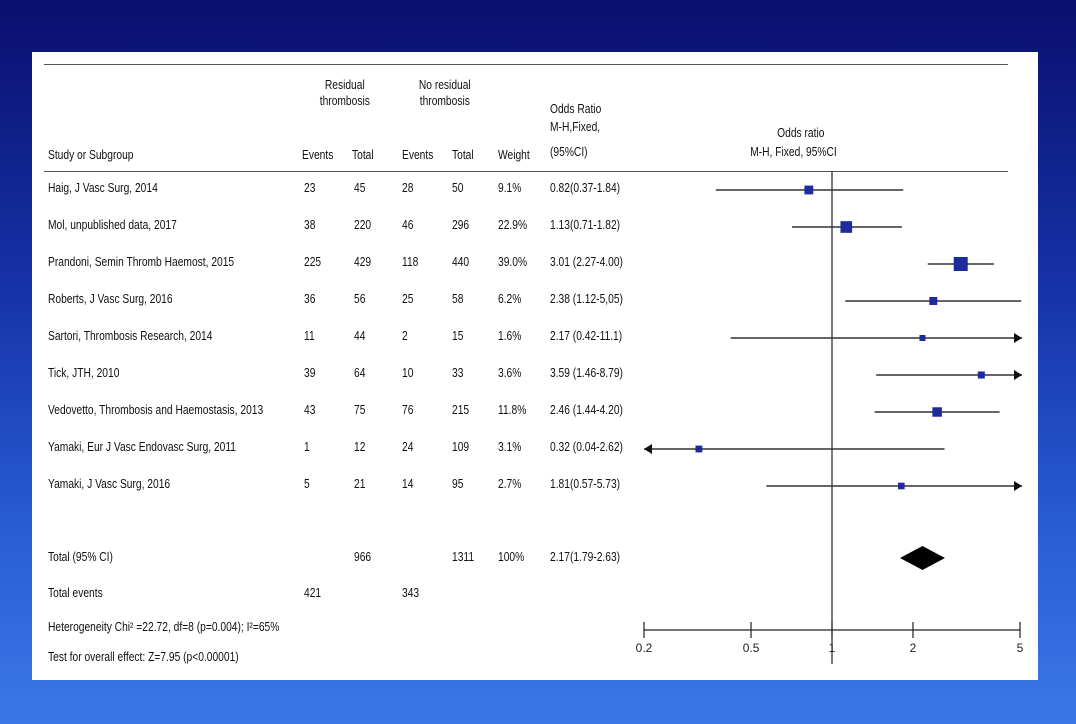  Describe the element at coordinates (801, 133) in the screenshot. I see `header-plot-line1: Odds ratio` at that location.